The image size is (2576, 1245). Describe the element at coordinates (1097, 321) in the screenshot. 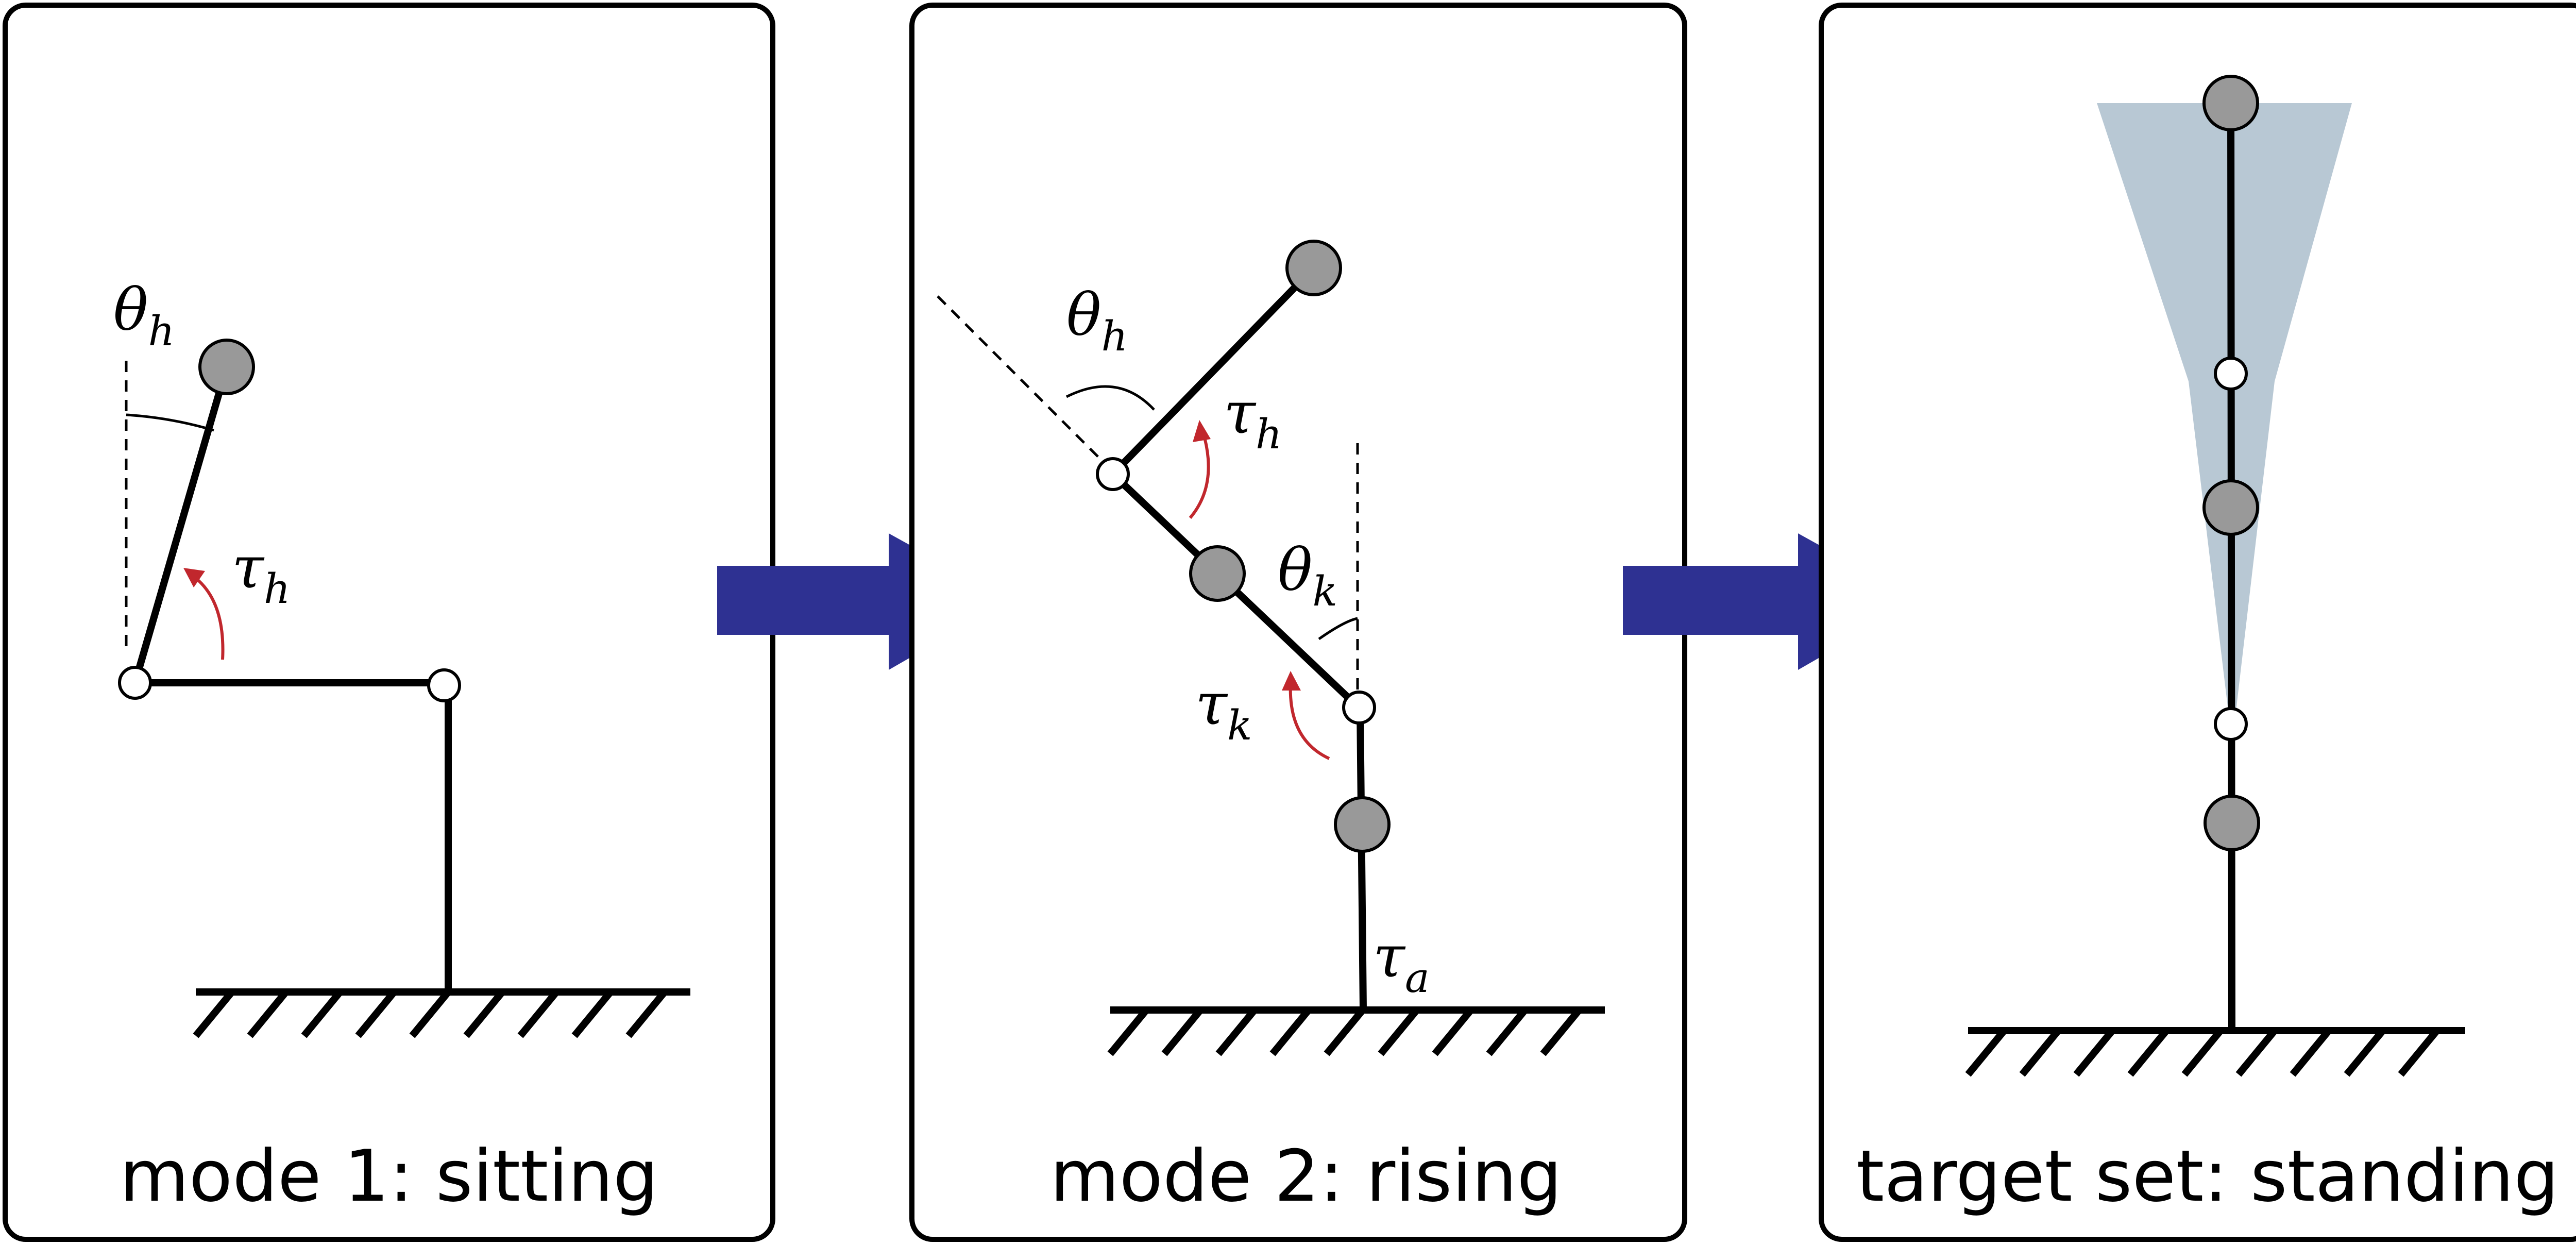

I see `theta-h-label-2: θh` at that location.